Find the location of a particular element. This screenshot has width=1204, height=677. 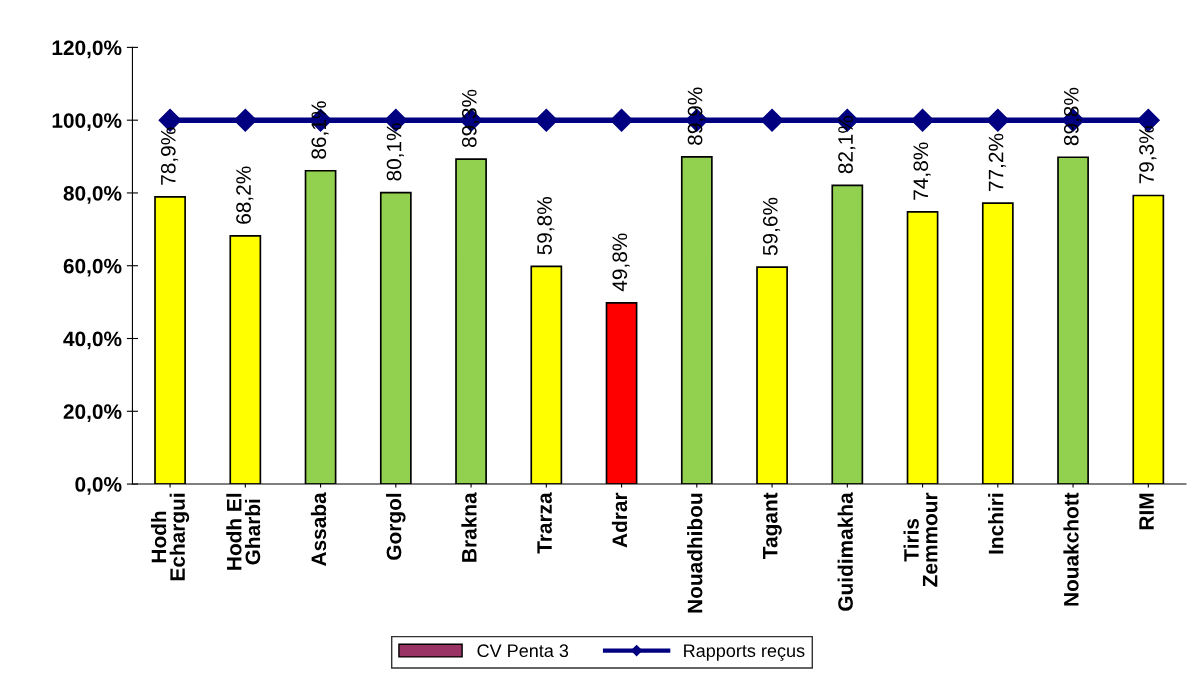

text: CV Penta 3 is located at coordinates (523, 651).